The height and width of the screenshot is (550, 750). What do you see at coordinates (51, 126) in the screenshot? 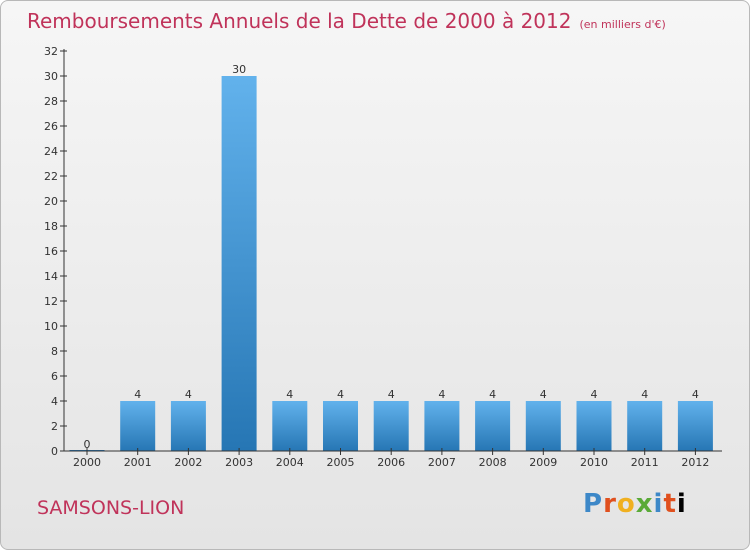
I see `y-tick-label: 26` at bounding box center [51, 126].